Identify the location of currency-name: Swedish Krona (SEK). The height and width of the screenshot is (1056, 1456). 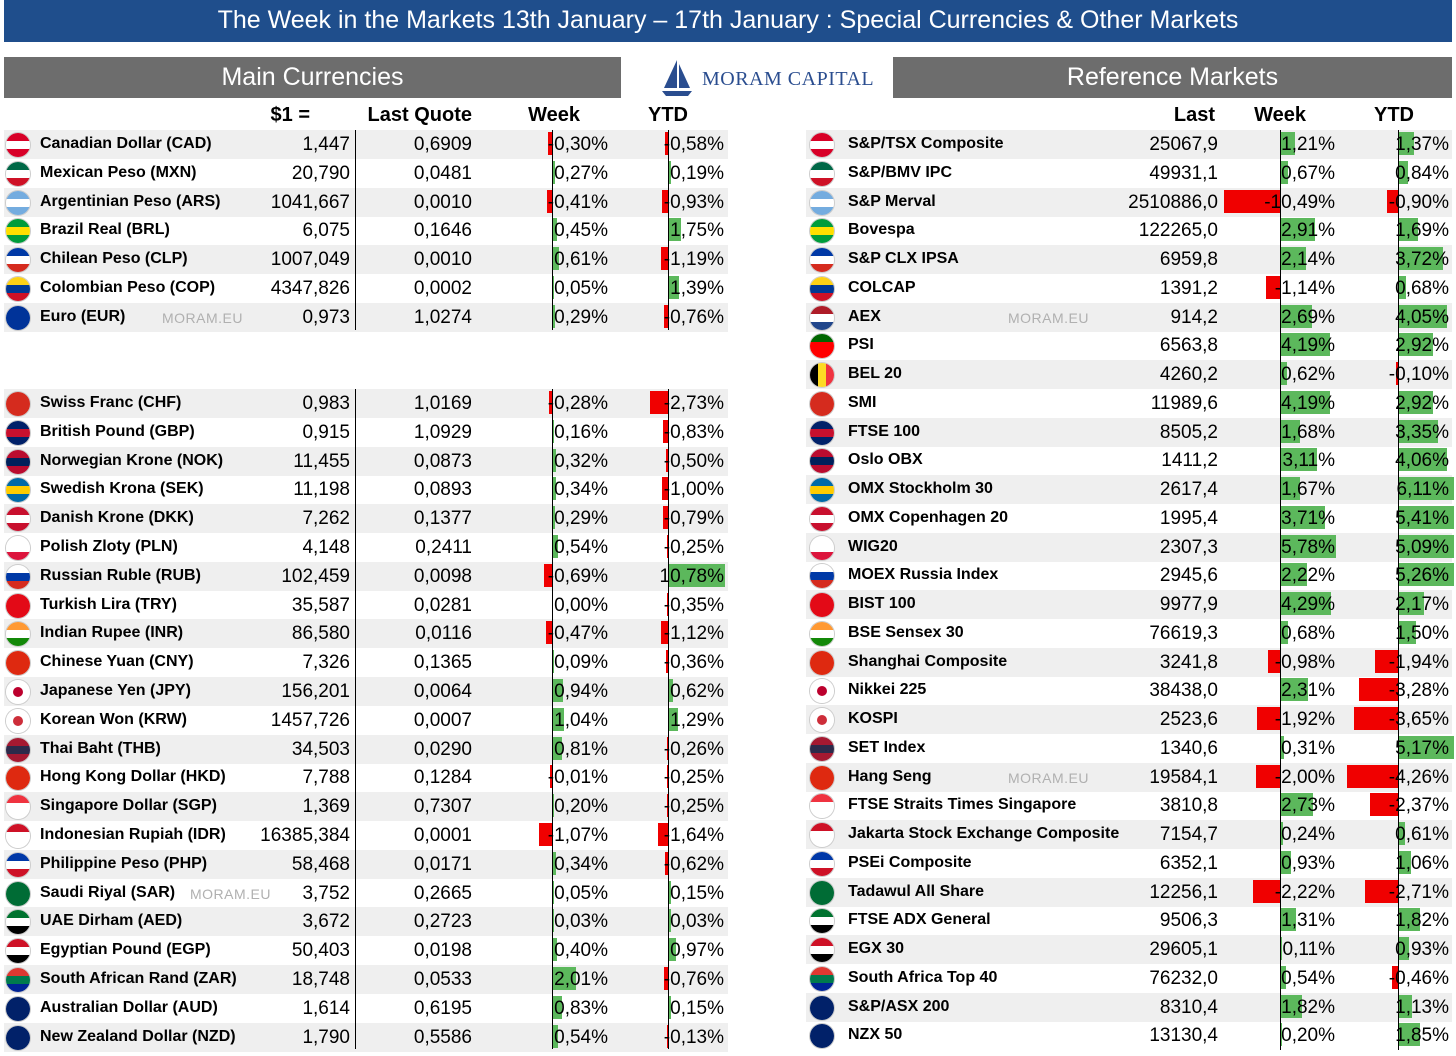
(122, 489).